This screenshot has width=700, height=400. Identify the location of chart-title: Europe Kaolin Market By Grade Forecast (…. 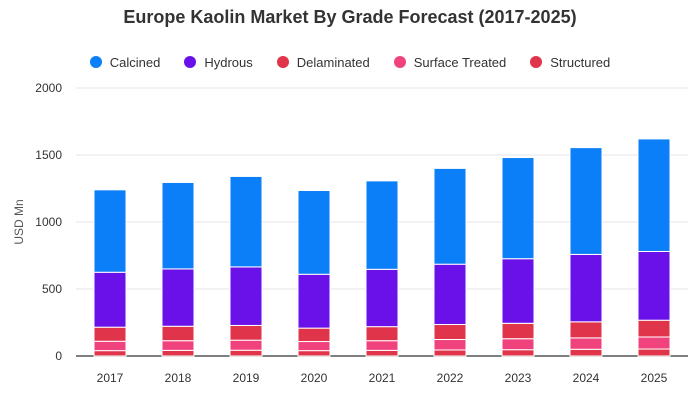
(350, 17).